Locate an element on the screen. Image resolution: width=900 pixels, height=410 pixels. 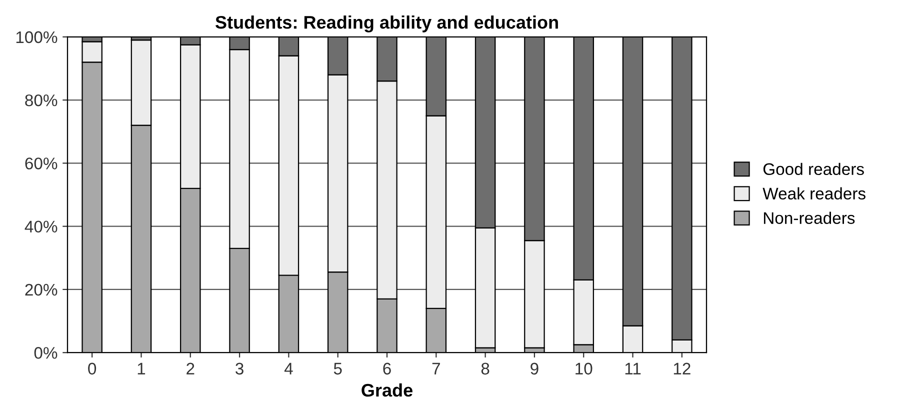
legend-label: Good readers is located at coordinates (813, 169).